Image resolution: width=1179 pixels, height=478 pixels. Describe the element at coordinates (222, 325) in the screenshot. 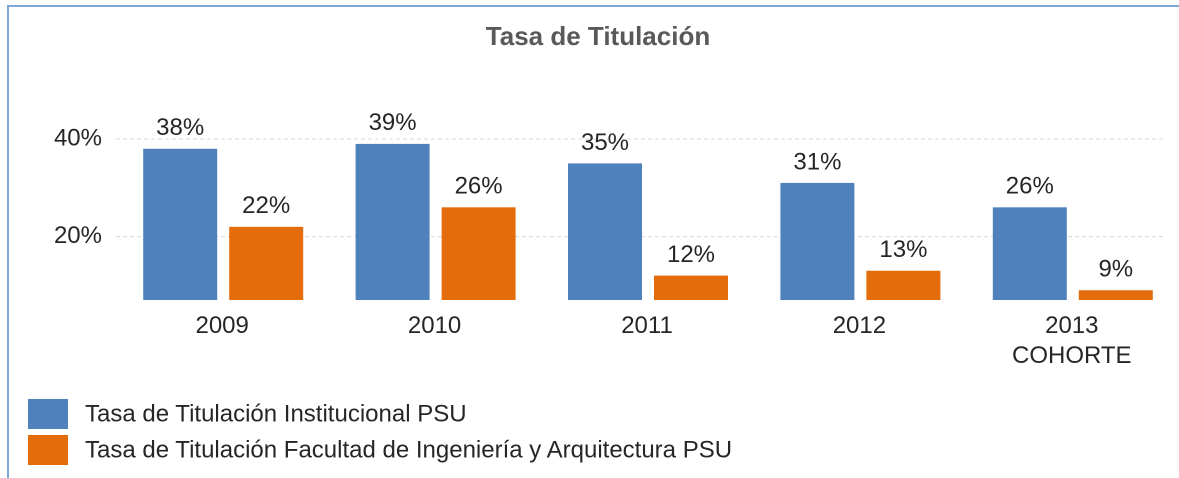

I see `x-tick-label: 2009` at that location.